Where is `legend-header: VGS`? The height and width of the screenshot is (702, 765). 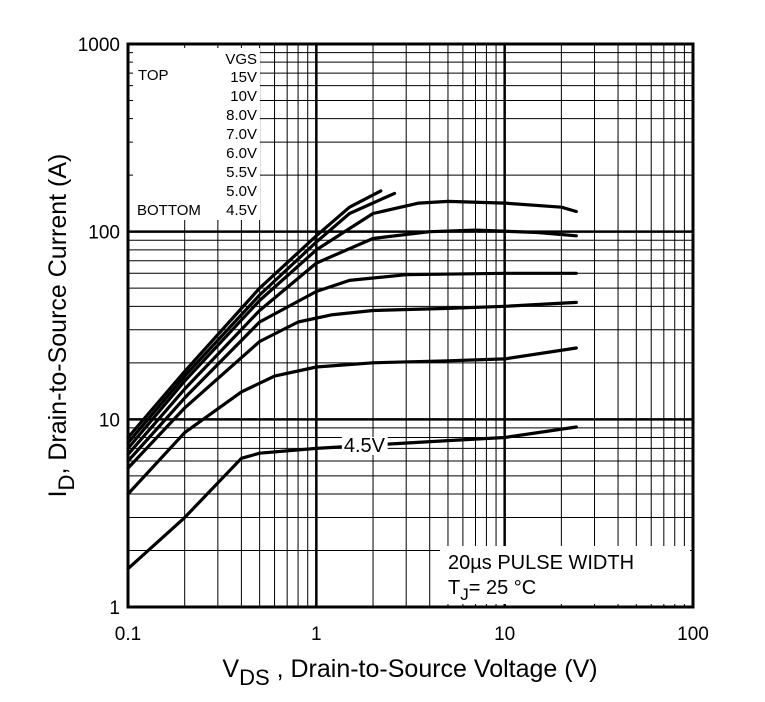
legend-header: VGS is located at coordinates (241, 59).